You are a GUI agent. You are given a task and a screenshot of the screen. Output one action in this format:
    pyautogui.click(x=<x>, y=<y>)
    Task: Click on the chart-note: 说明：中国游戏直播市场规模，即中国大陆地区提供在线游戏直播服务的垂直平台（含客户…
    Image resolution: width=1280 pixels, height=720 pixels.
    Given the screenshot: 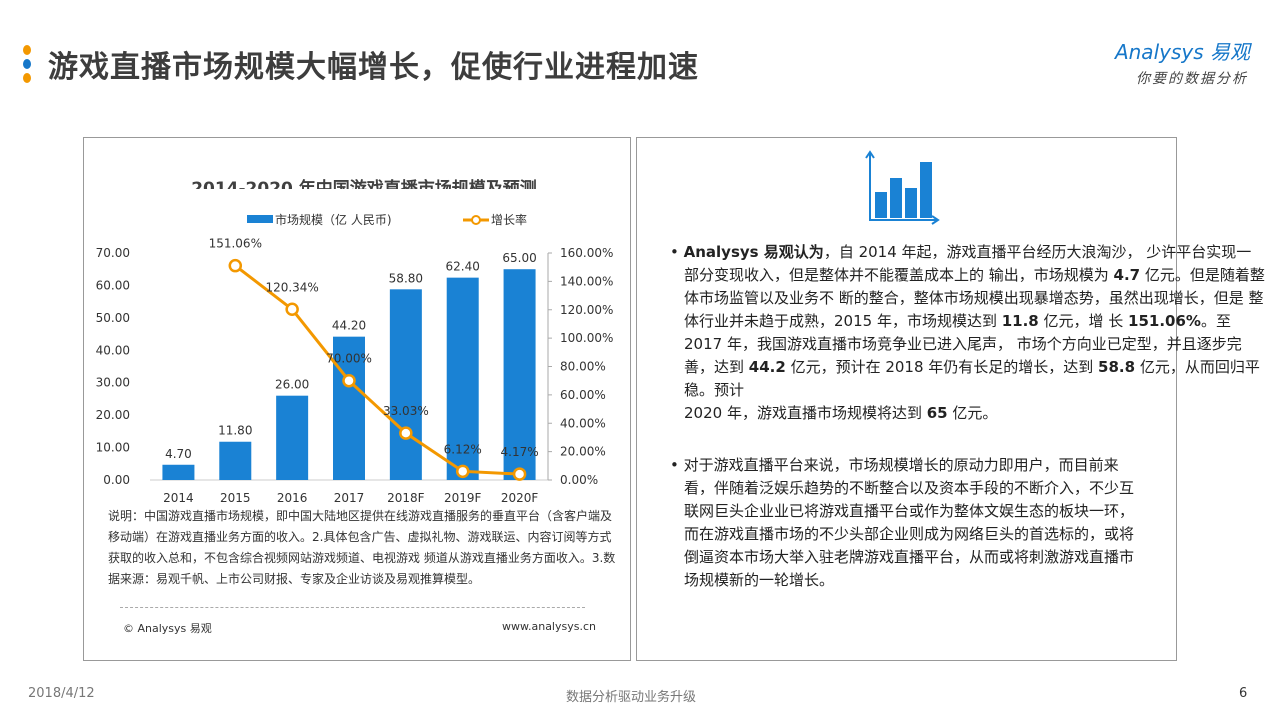 What is the action you would take?
    pyautogui.click(x=362, y=547)
    